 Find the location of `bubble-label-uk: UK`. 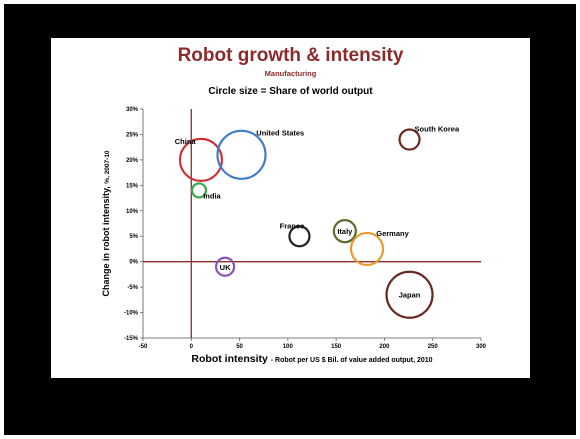

bubble-label-uk: UK is located at coordinates (225, 267).